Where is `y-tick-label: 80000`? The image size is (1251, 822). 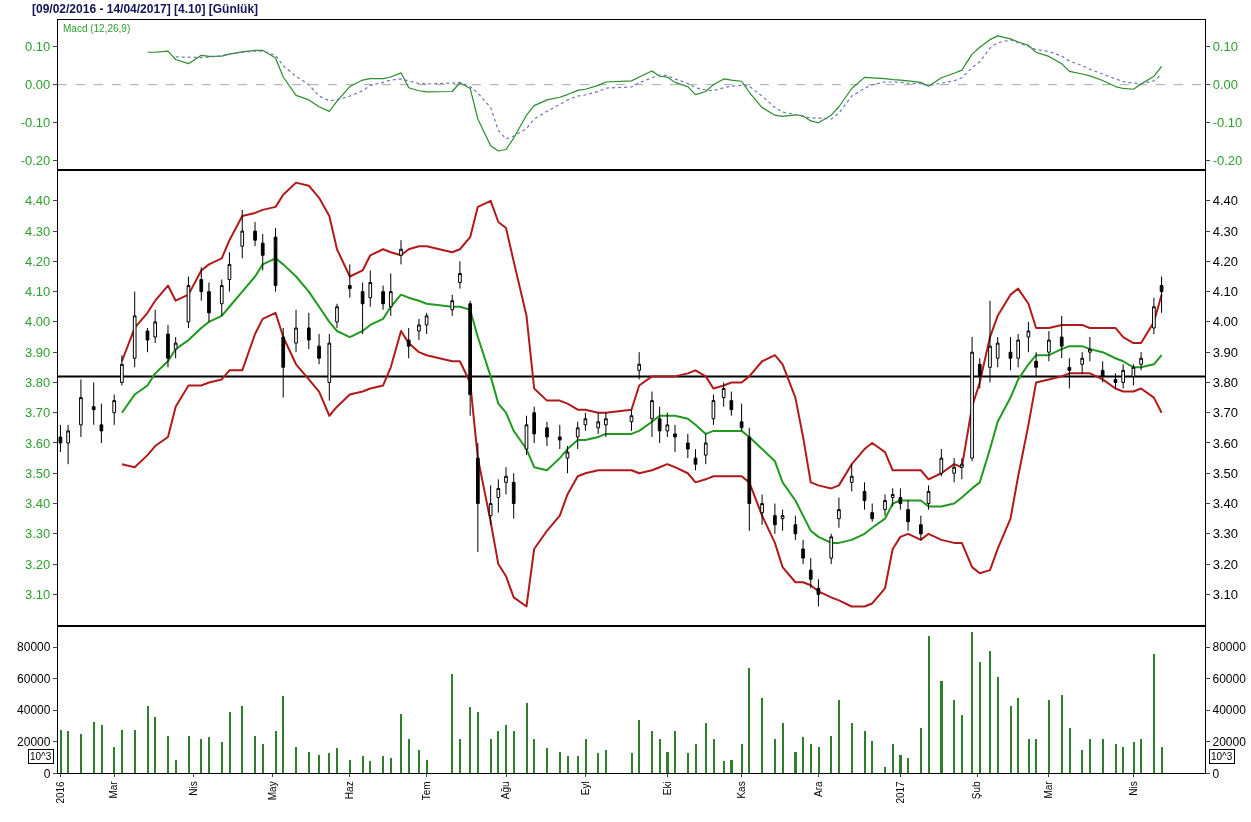
y-tick-label: 80000 is located at coordinates (34, 647).